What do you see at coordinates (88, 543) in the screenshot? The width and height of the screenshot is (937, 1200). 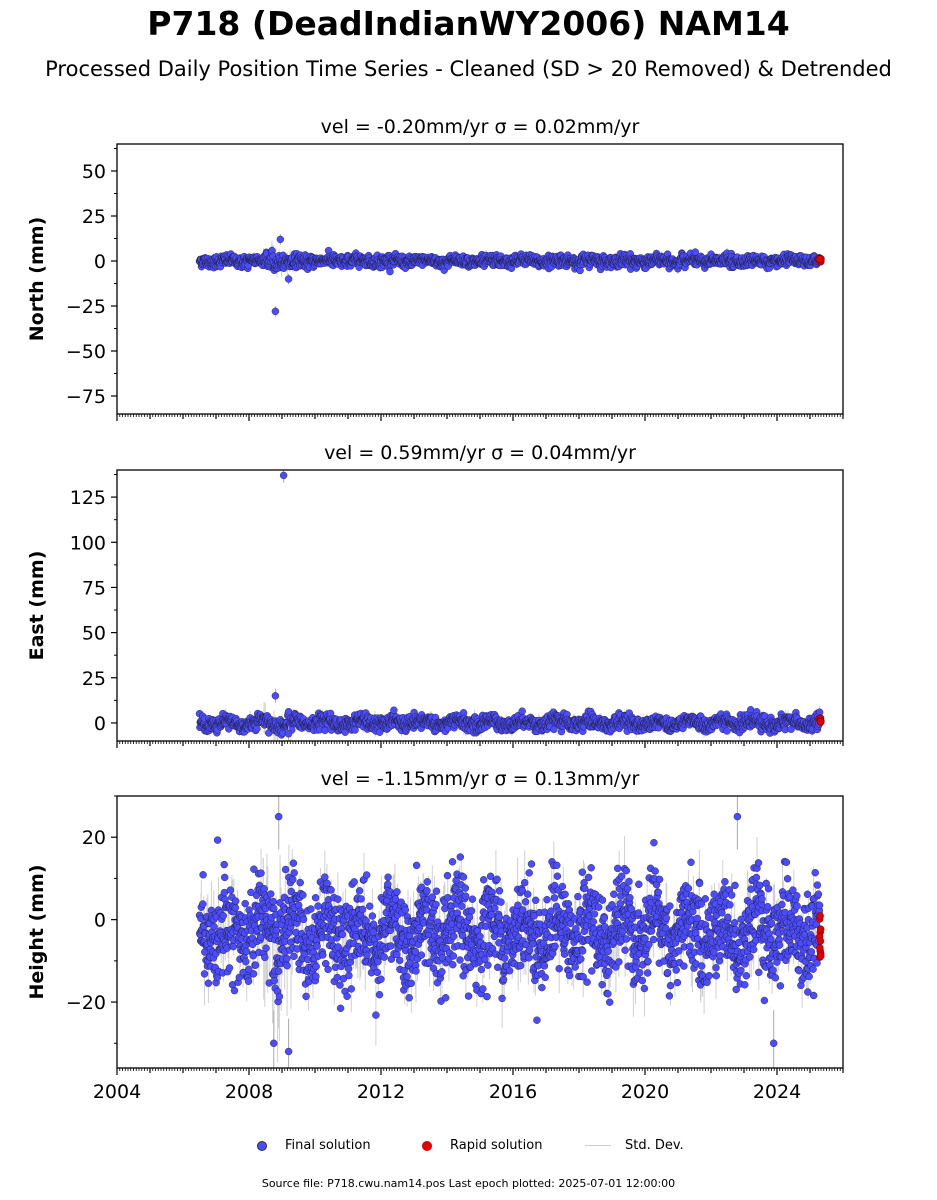 I see `y-tick-label: 100` at bounding box center [88, 543].